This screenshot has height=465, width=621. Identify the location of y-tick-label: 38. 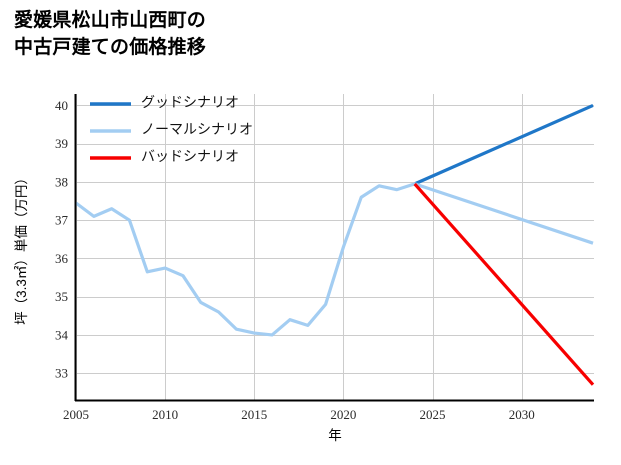
(61, 181).